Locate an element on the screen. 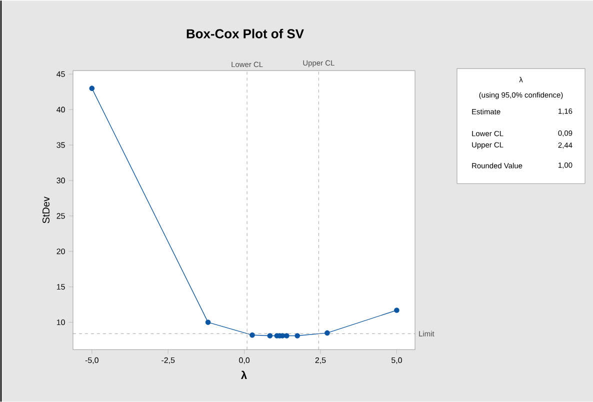 This screenshot has width=593, height=402. chart-title: Box-Cox Plot of SV is located at coordinates (245, 33).